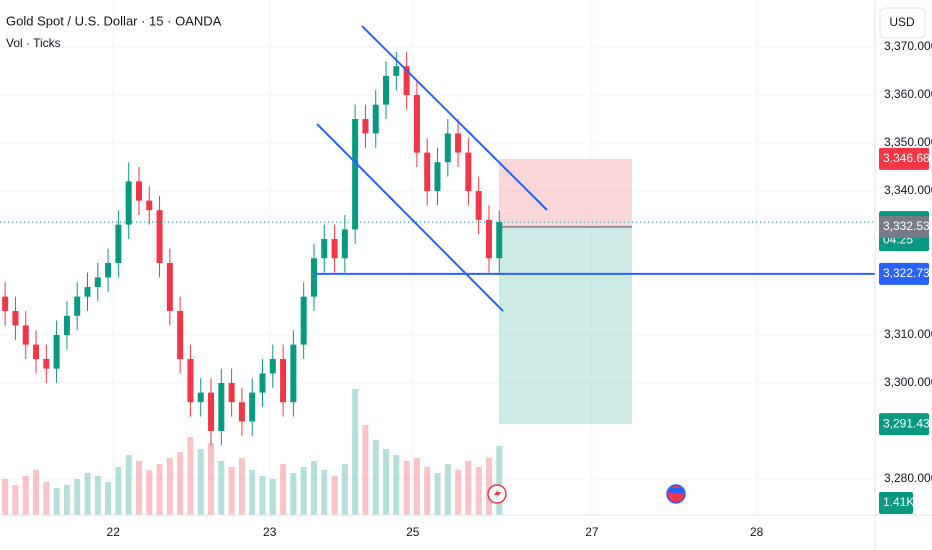 This screenshot has width=932, height=550. Describe the element at coordinates (908, 94) in the screenshot. I see `y-tick-label: 3,360.000` at that location.